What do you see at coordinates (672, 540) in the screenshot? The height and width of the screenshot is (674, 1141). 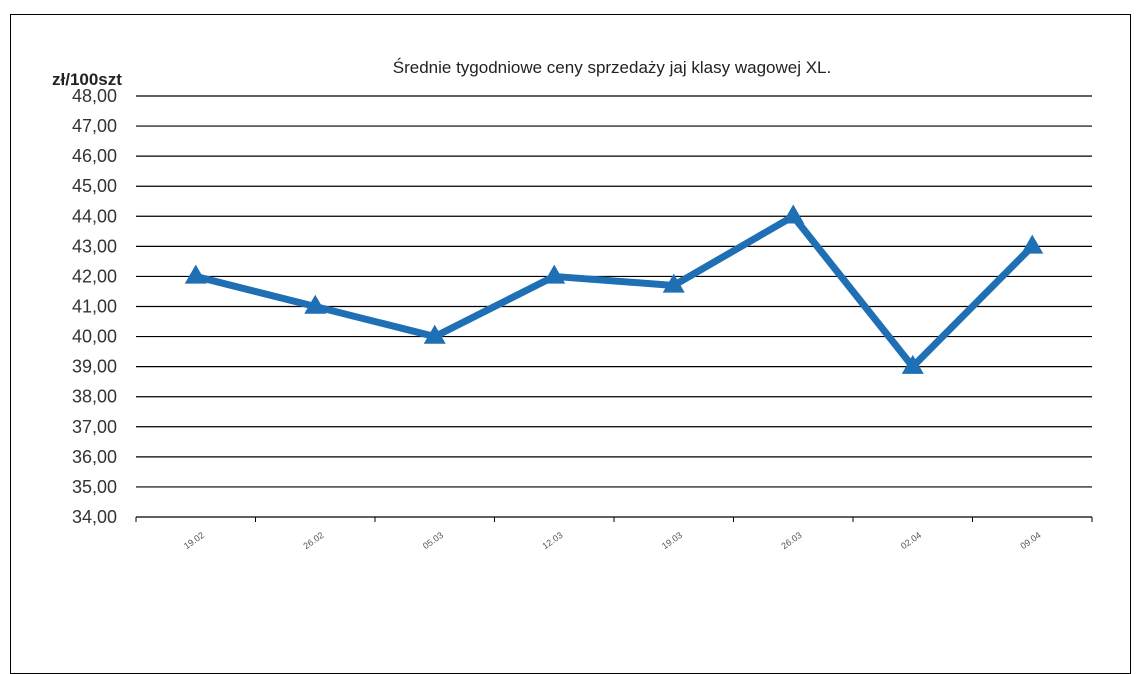 I see `x-tick-label: 19.03` at bounding box center [672, 540].